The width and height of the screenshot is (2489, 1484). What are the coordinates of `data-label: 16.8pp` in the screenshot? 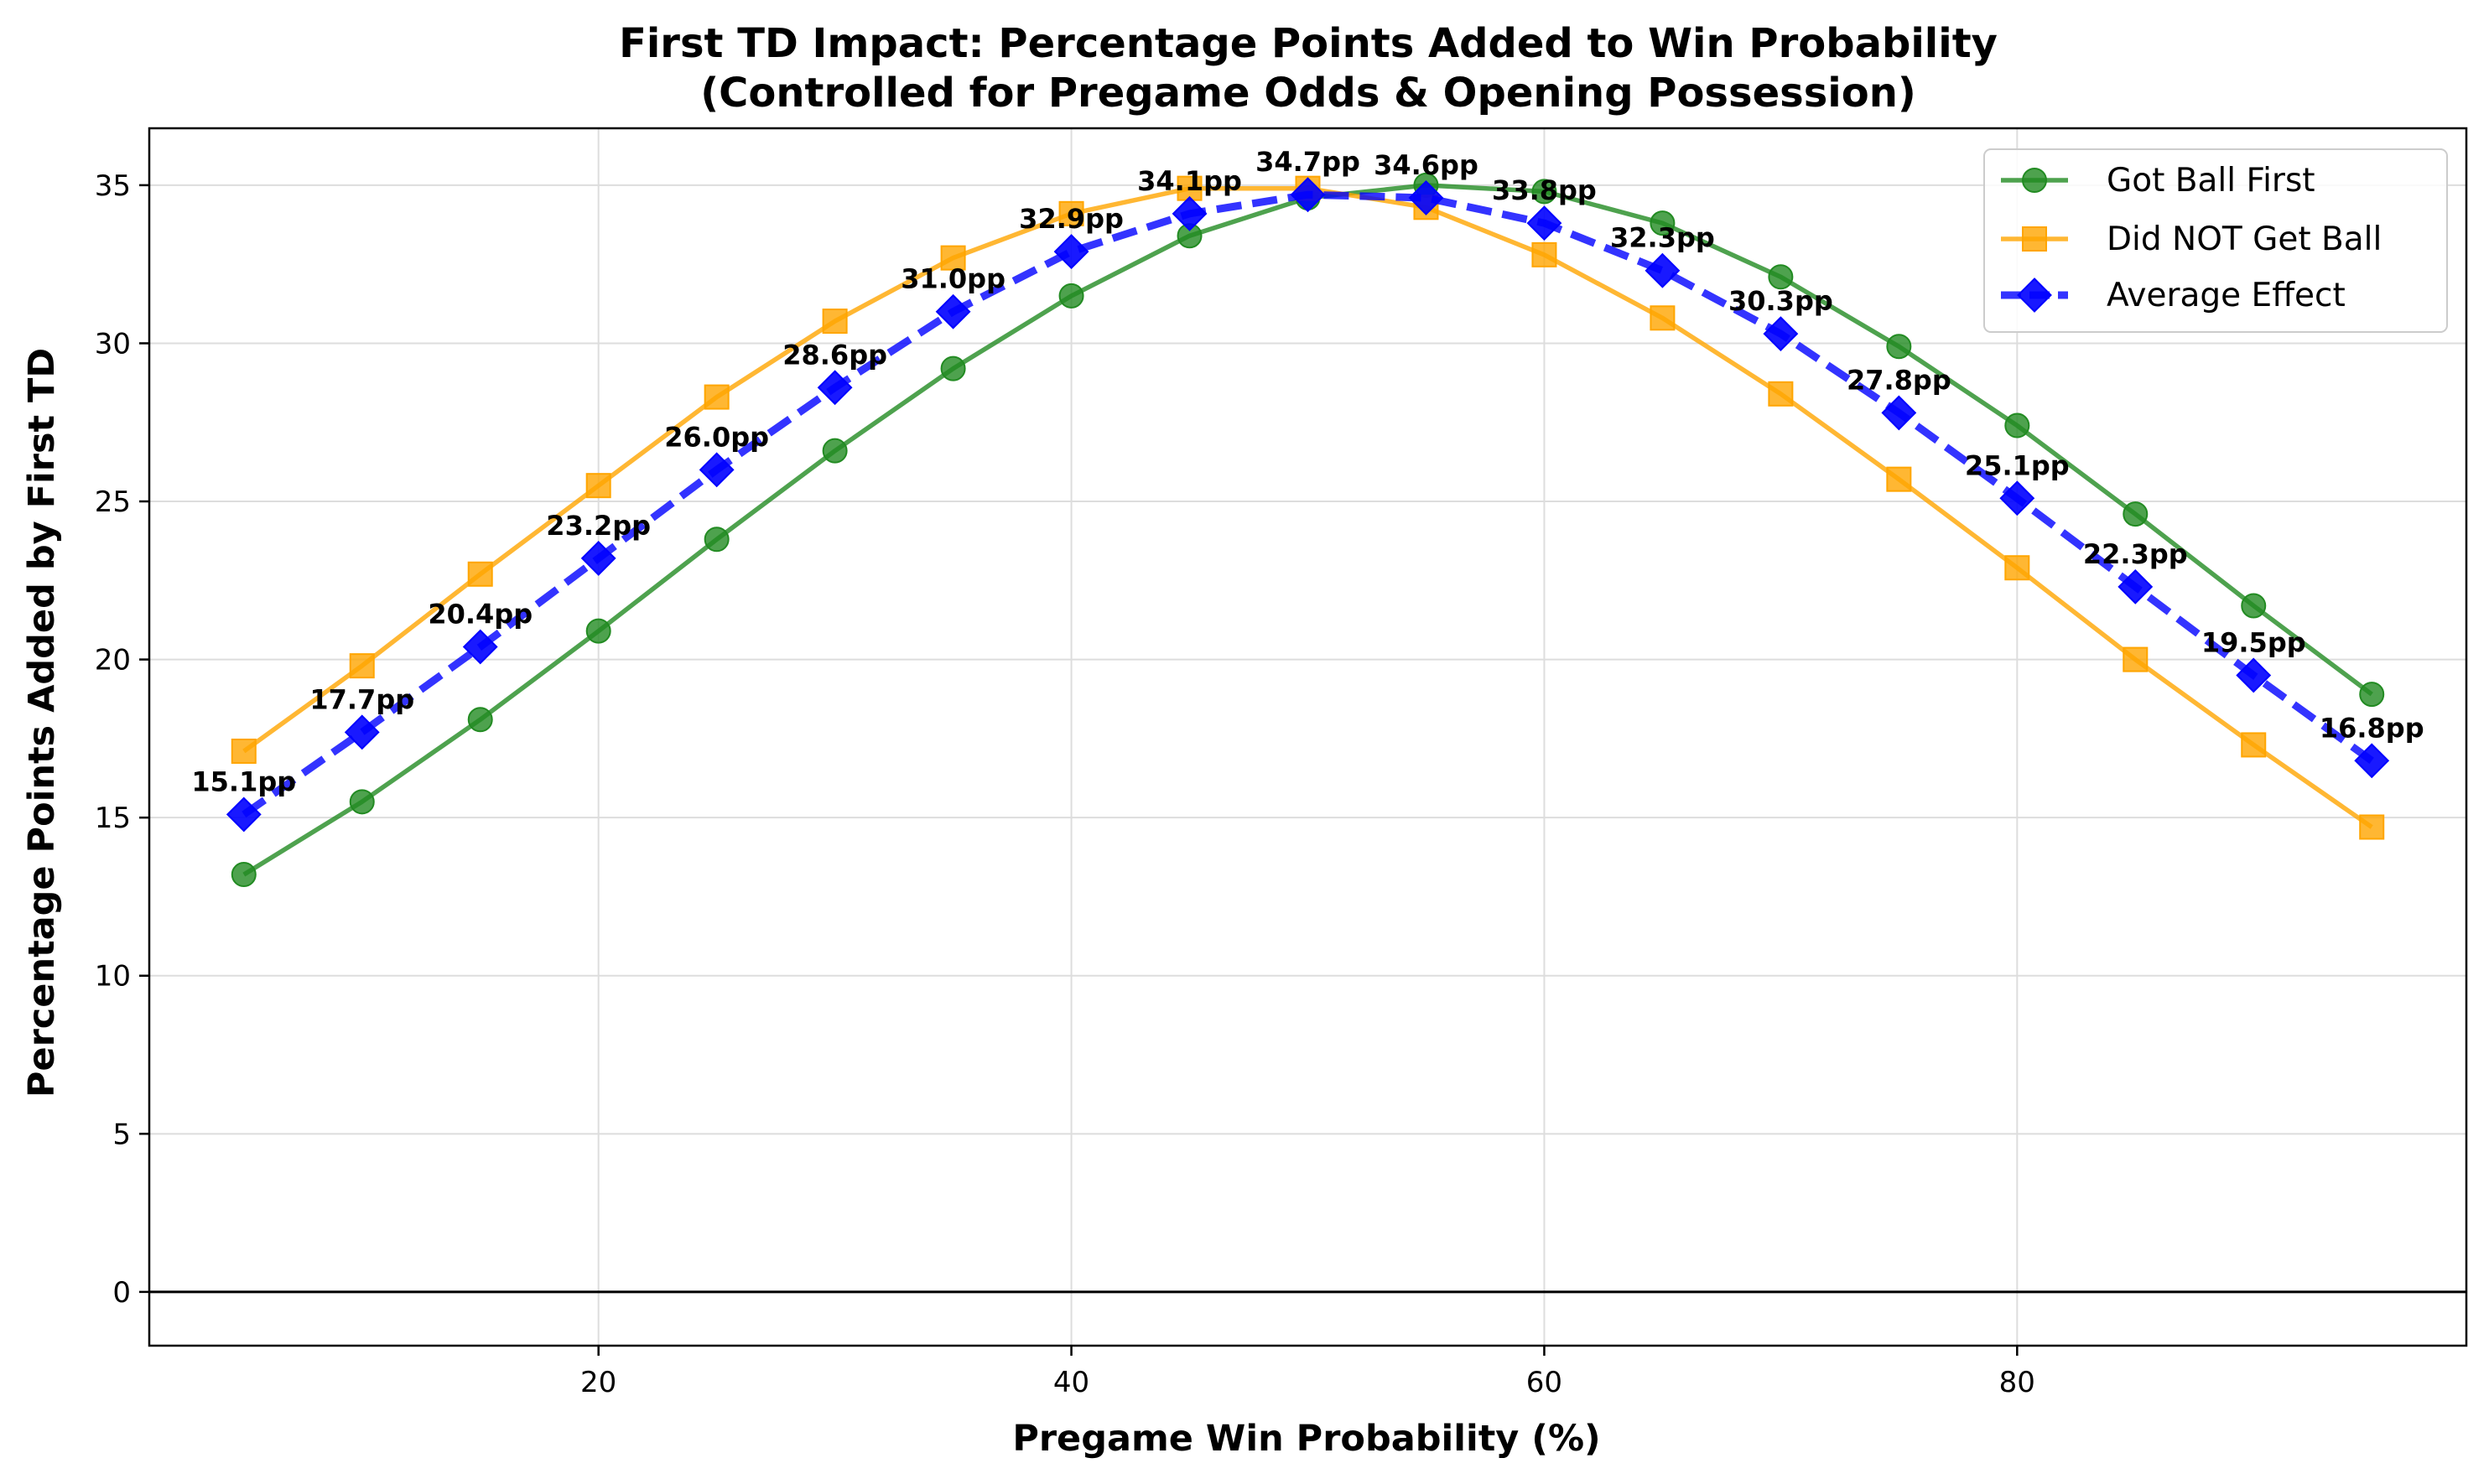 It's located at (2372, 728).